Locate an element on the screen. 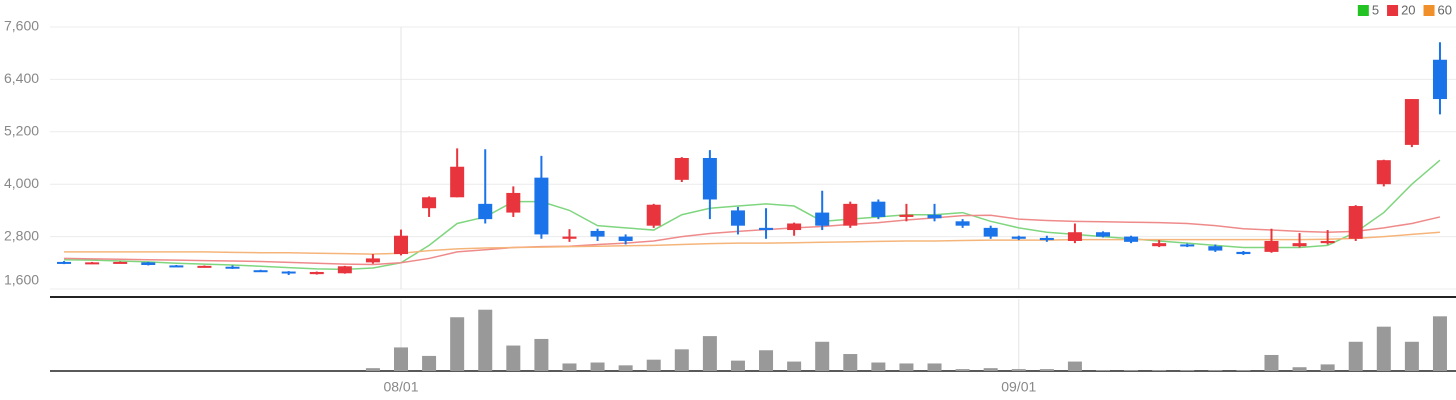  legend-label: 5 is located at coordinates (1375, 9).